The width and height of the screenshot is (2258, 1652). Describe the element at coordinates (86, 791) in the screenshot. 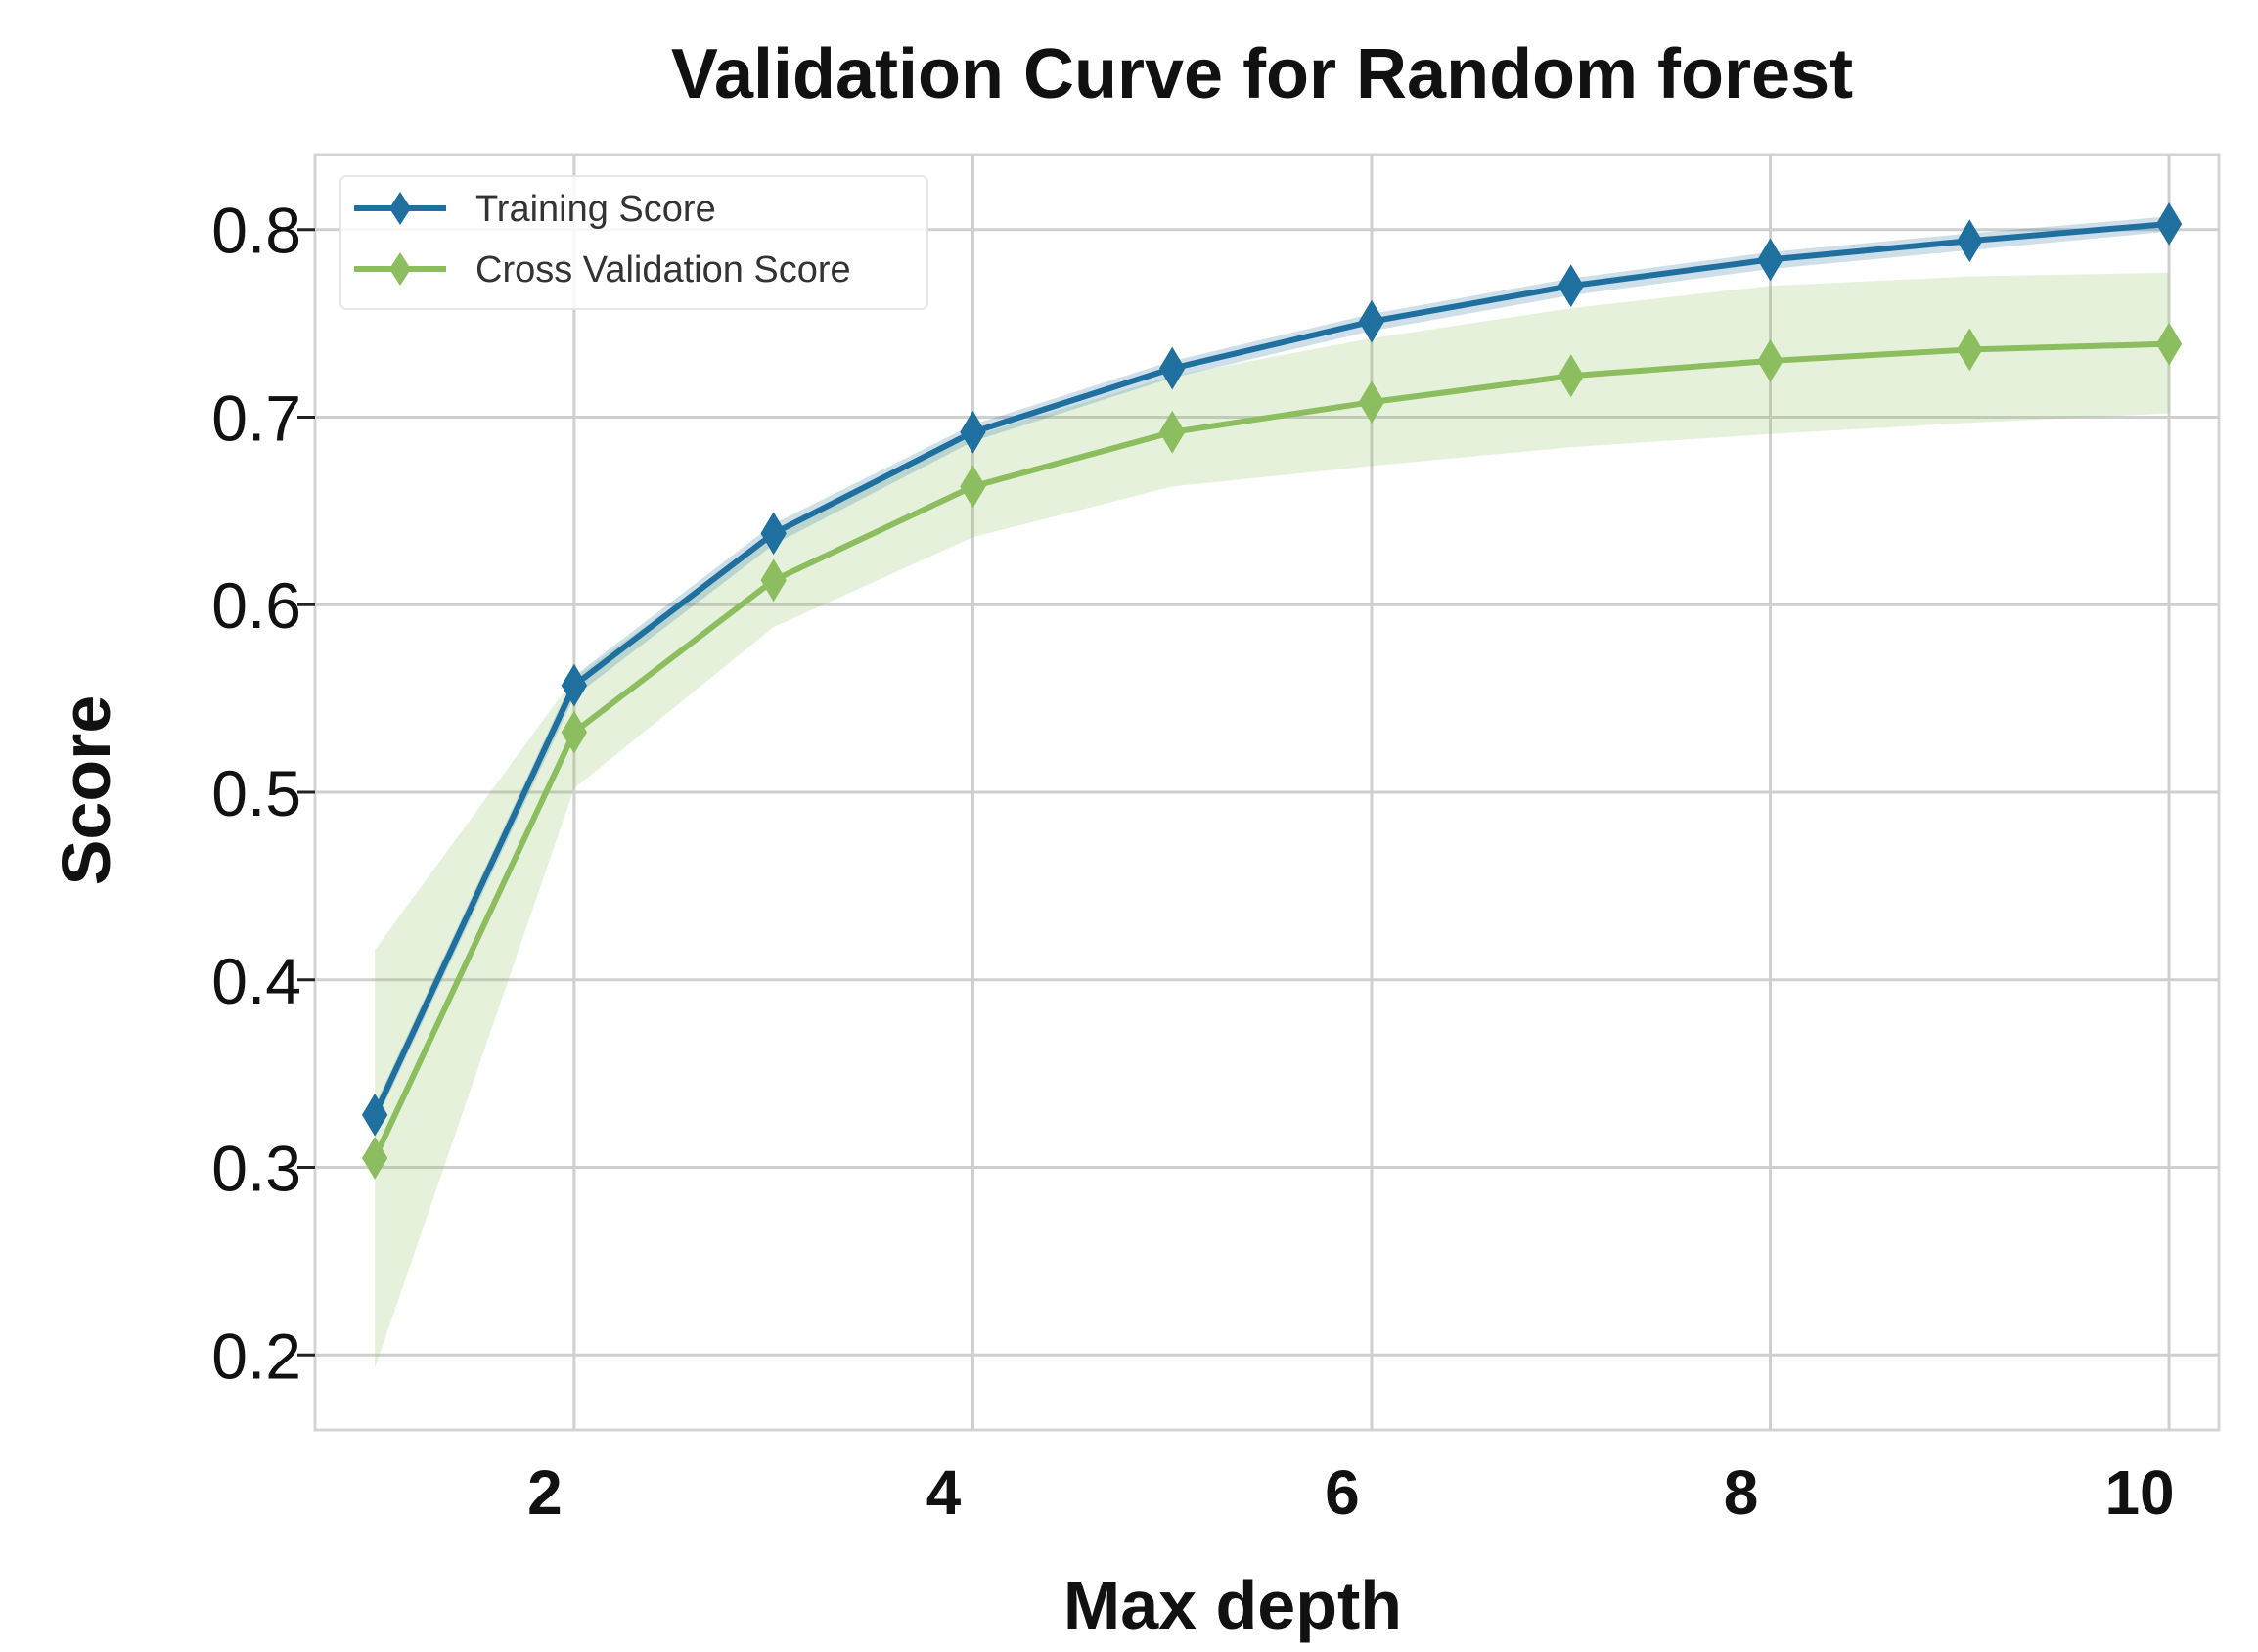

I see `y-axis-label: Score` at that location.